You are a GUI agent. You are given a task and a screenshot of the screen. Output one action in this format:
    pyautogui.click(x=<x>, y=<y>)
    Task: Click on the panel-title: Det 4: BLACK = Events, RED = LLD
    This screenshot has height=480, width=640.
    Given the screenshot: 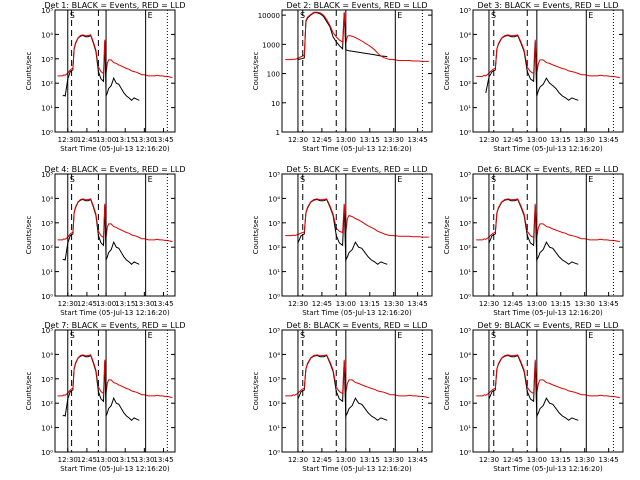 What is the action you would take?
    pyautogui.click(x=115, y=169)
    